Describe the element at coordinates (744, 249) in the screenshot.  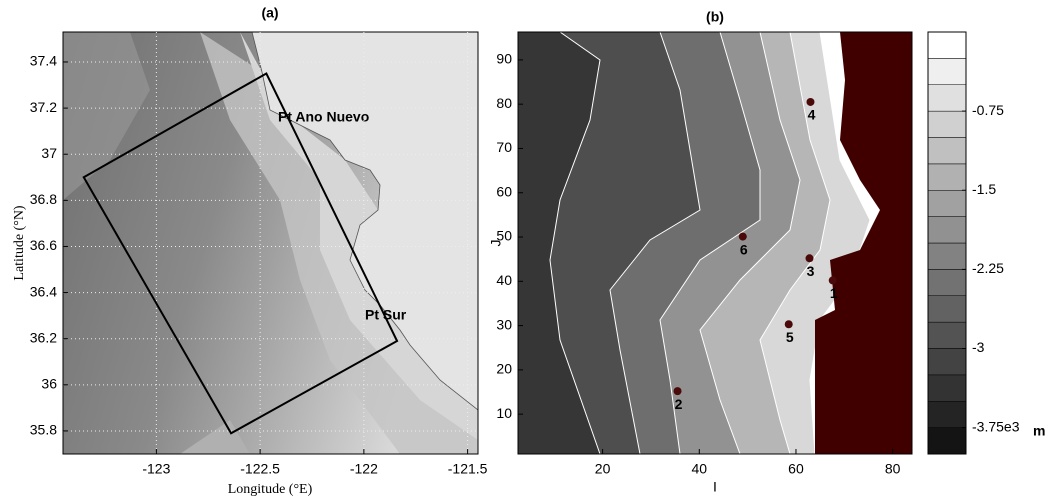
I see `station-label: 6` at that location.